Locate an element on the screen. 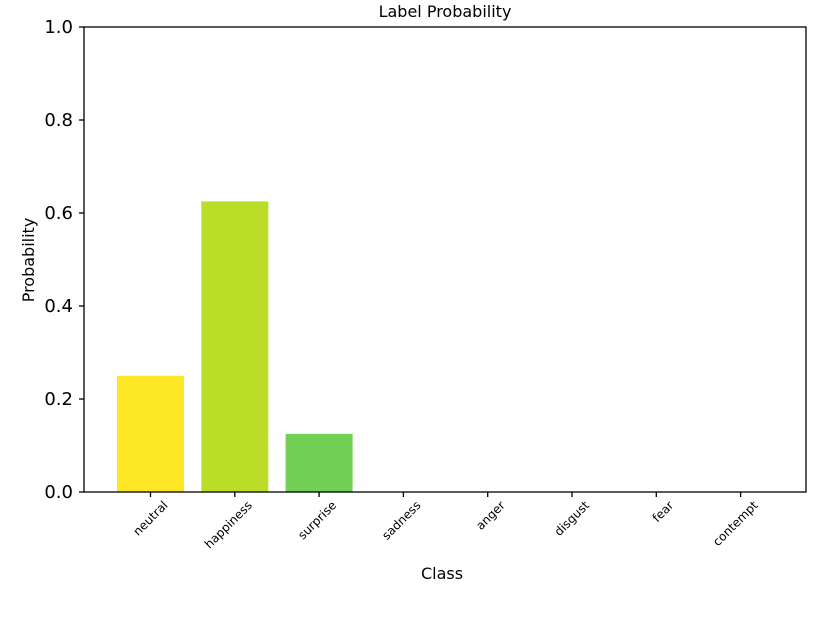 This screenshot has height=623, width=830. bar-neutral is located at coordinates (150, 434).